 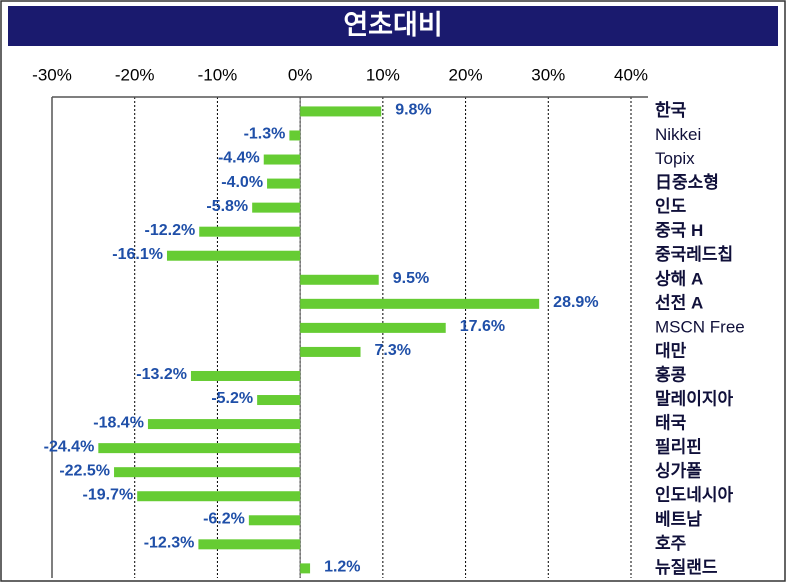 I want to click on value-label: -12.2%, so click(x=170, y=230).